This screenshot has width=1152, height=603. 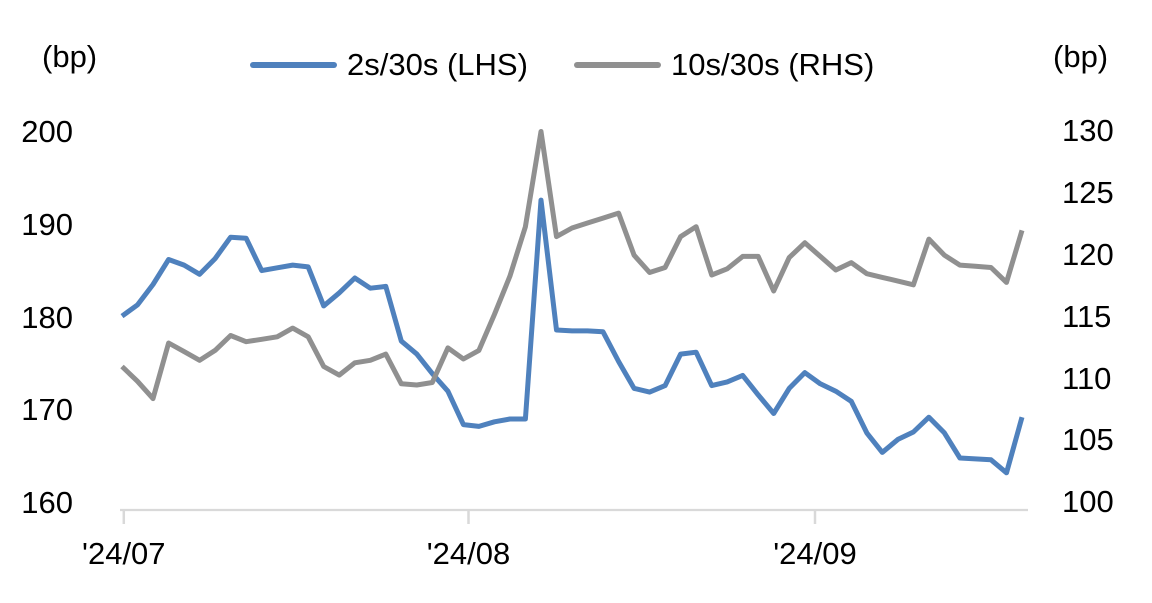 I want to click on left-axis-tick-160: 160, so click(x=47, y=502).